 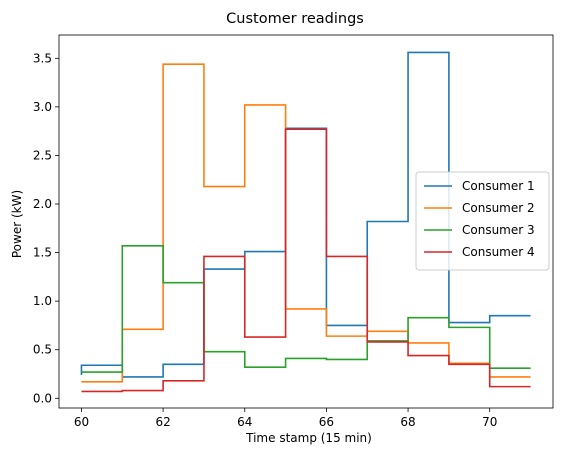 I want to click on legend: Consumer 1 Consumer 2 Consumer 3 Consumer 4, so click(x=482, y=221).